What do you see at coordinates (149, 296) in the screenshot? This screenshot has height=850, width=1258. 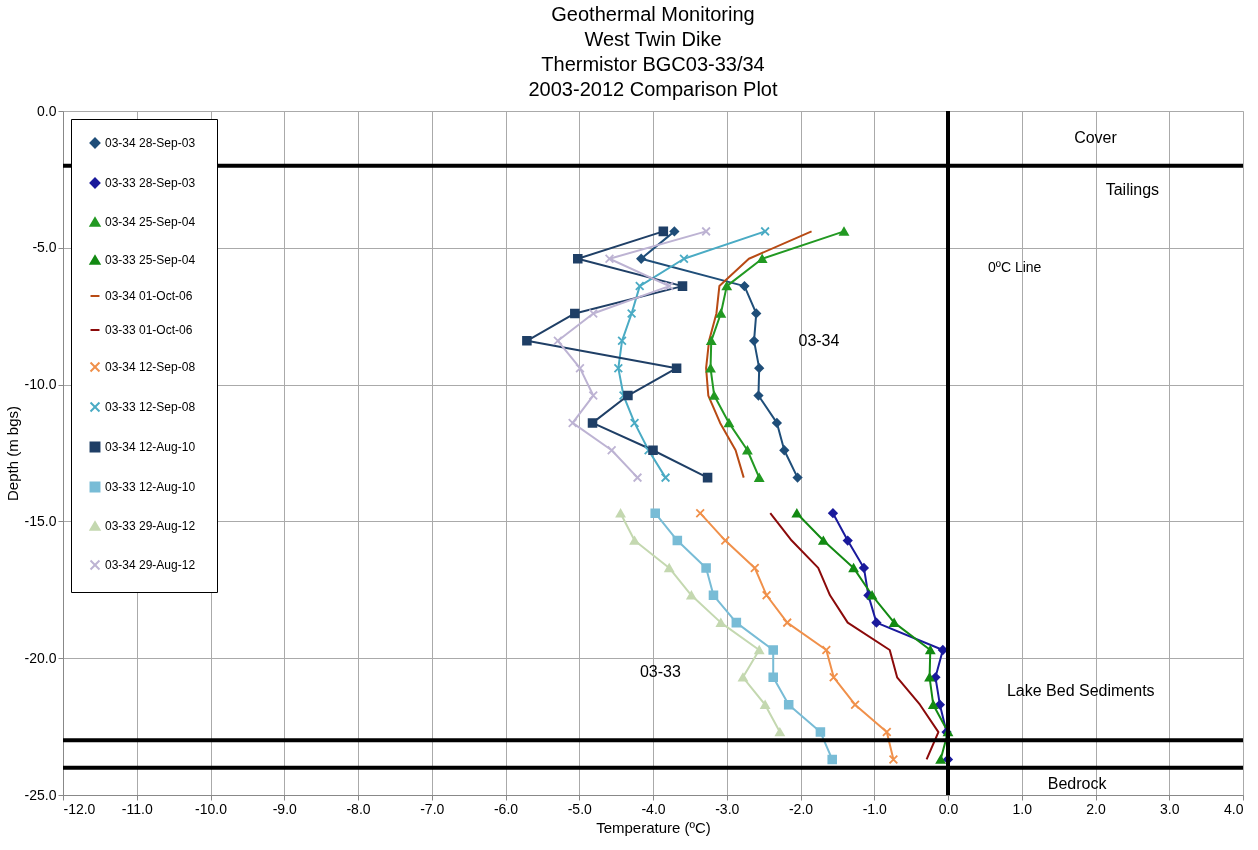 I see `legend-label: 03-34 01-Oct-06` at bounding box center [149, 296].